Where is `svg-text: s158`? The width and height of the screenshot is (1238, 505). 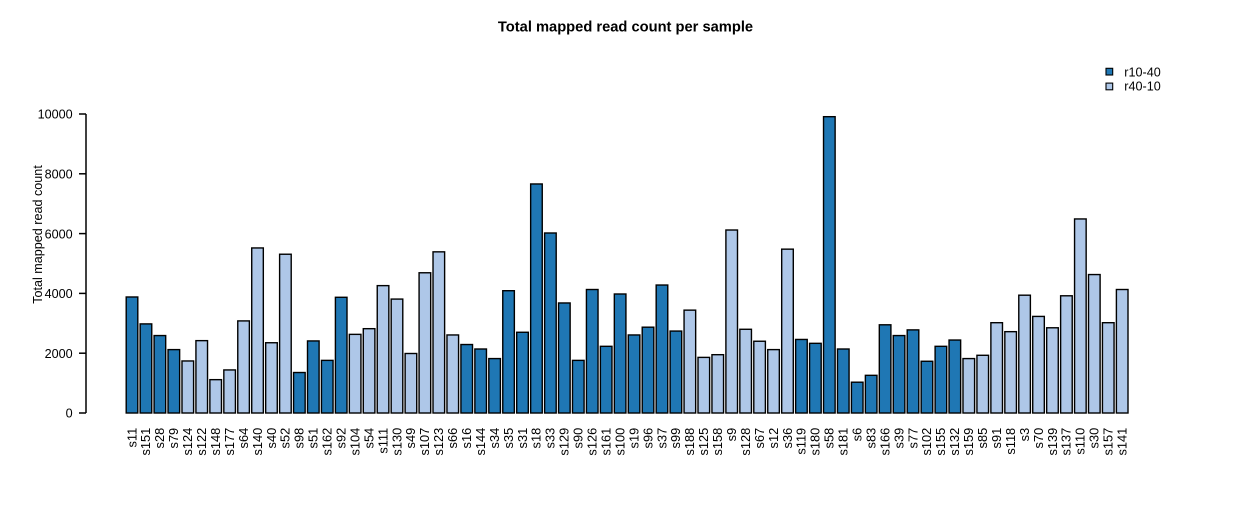
svg-text: s158 is located at coordinates (717, 442).